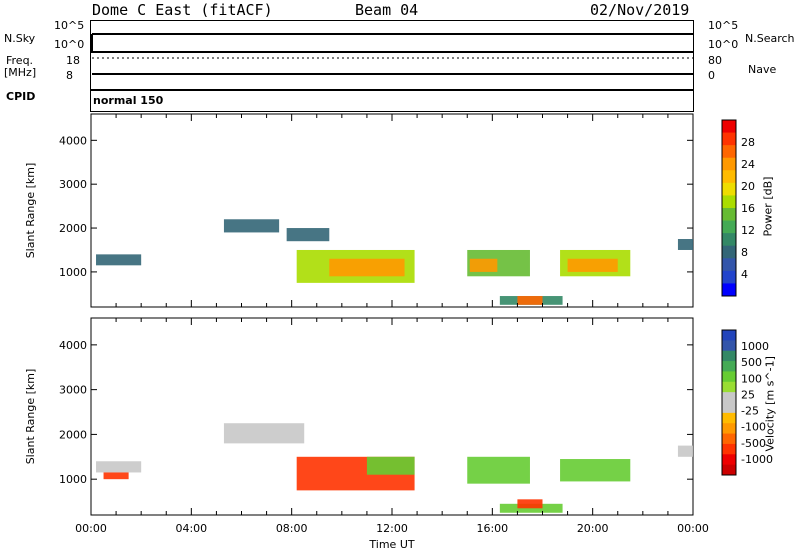  What do you see at coordinates (182, 10) in the screenshot?
I see `station-title: Dome C East (fitACF)` at bounding box center [182, 10].